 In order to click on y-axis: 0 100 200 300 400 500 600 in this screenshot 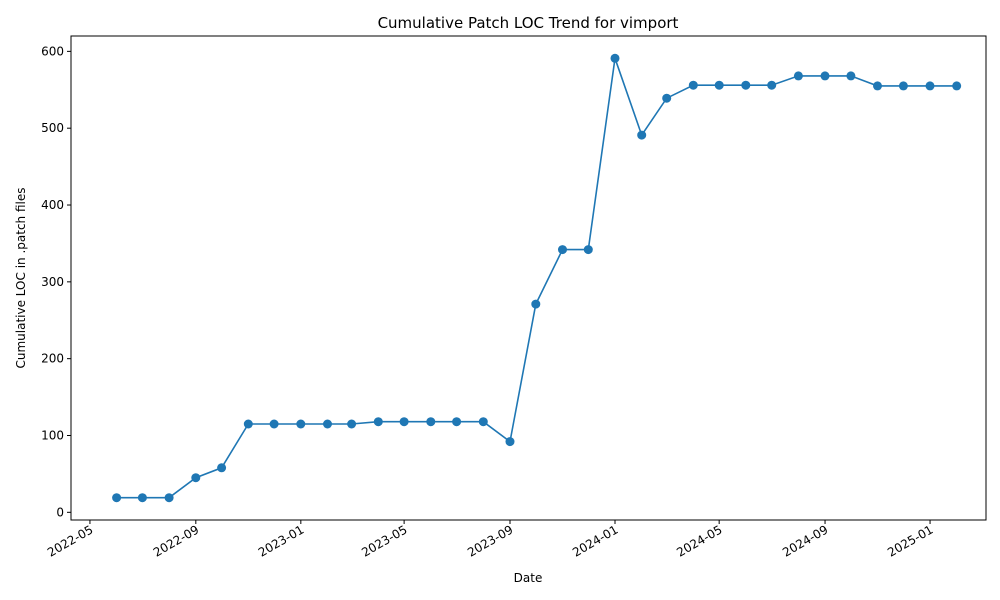, I will do `click(56, 281)`.